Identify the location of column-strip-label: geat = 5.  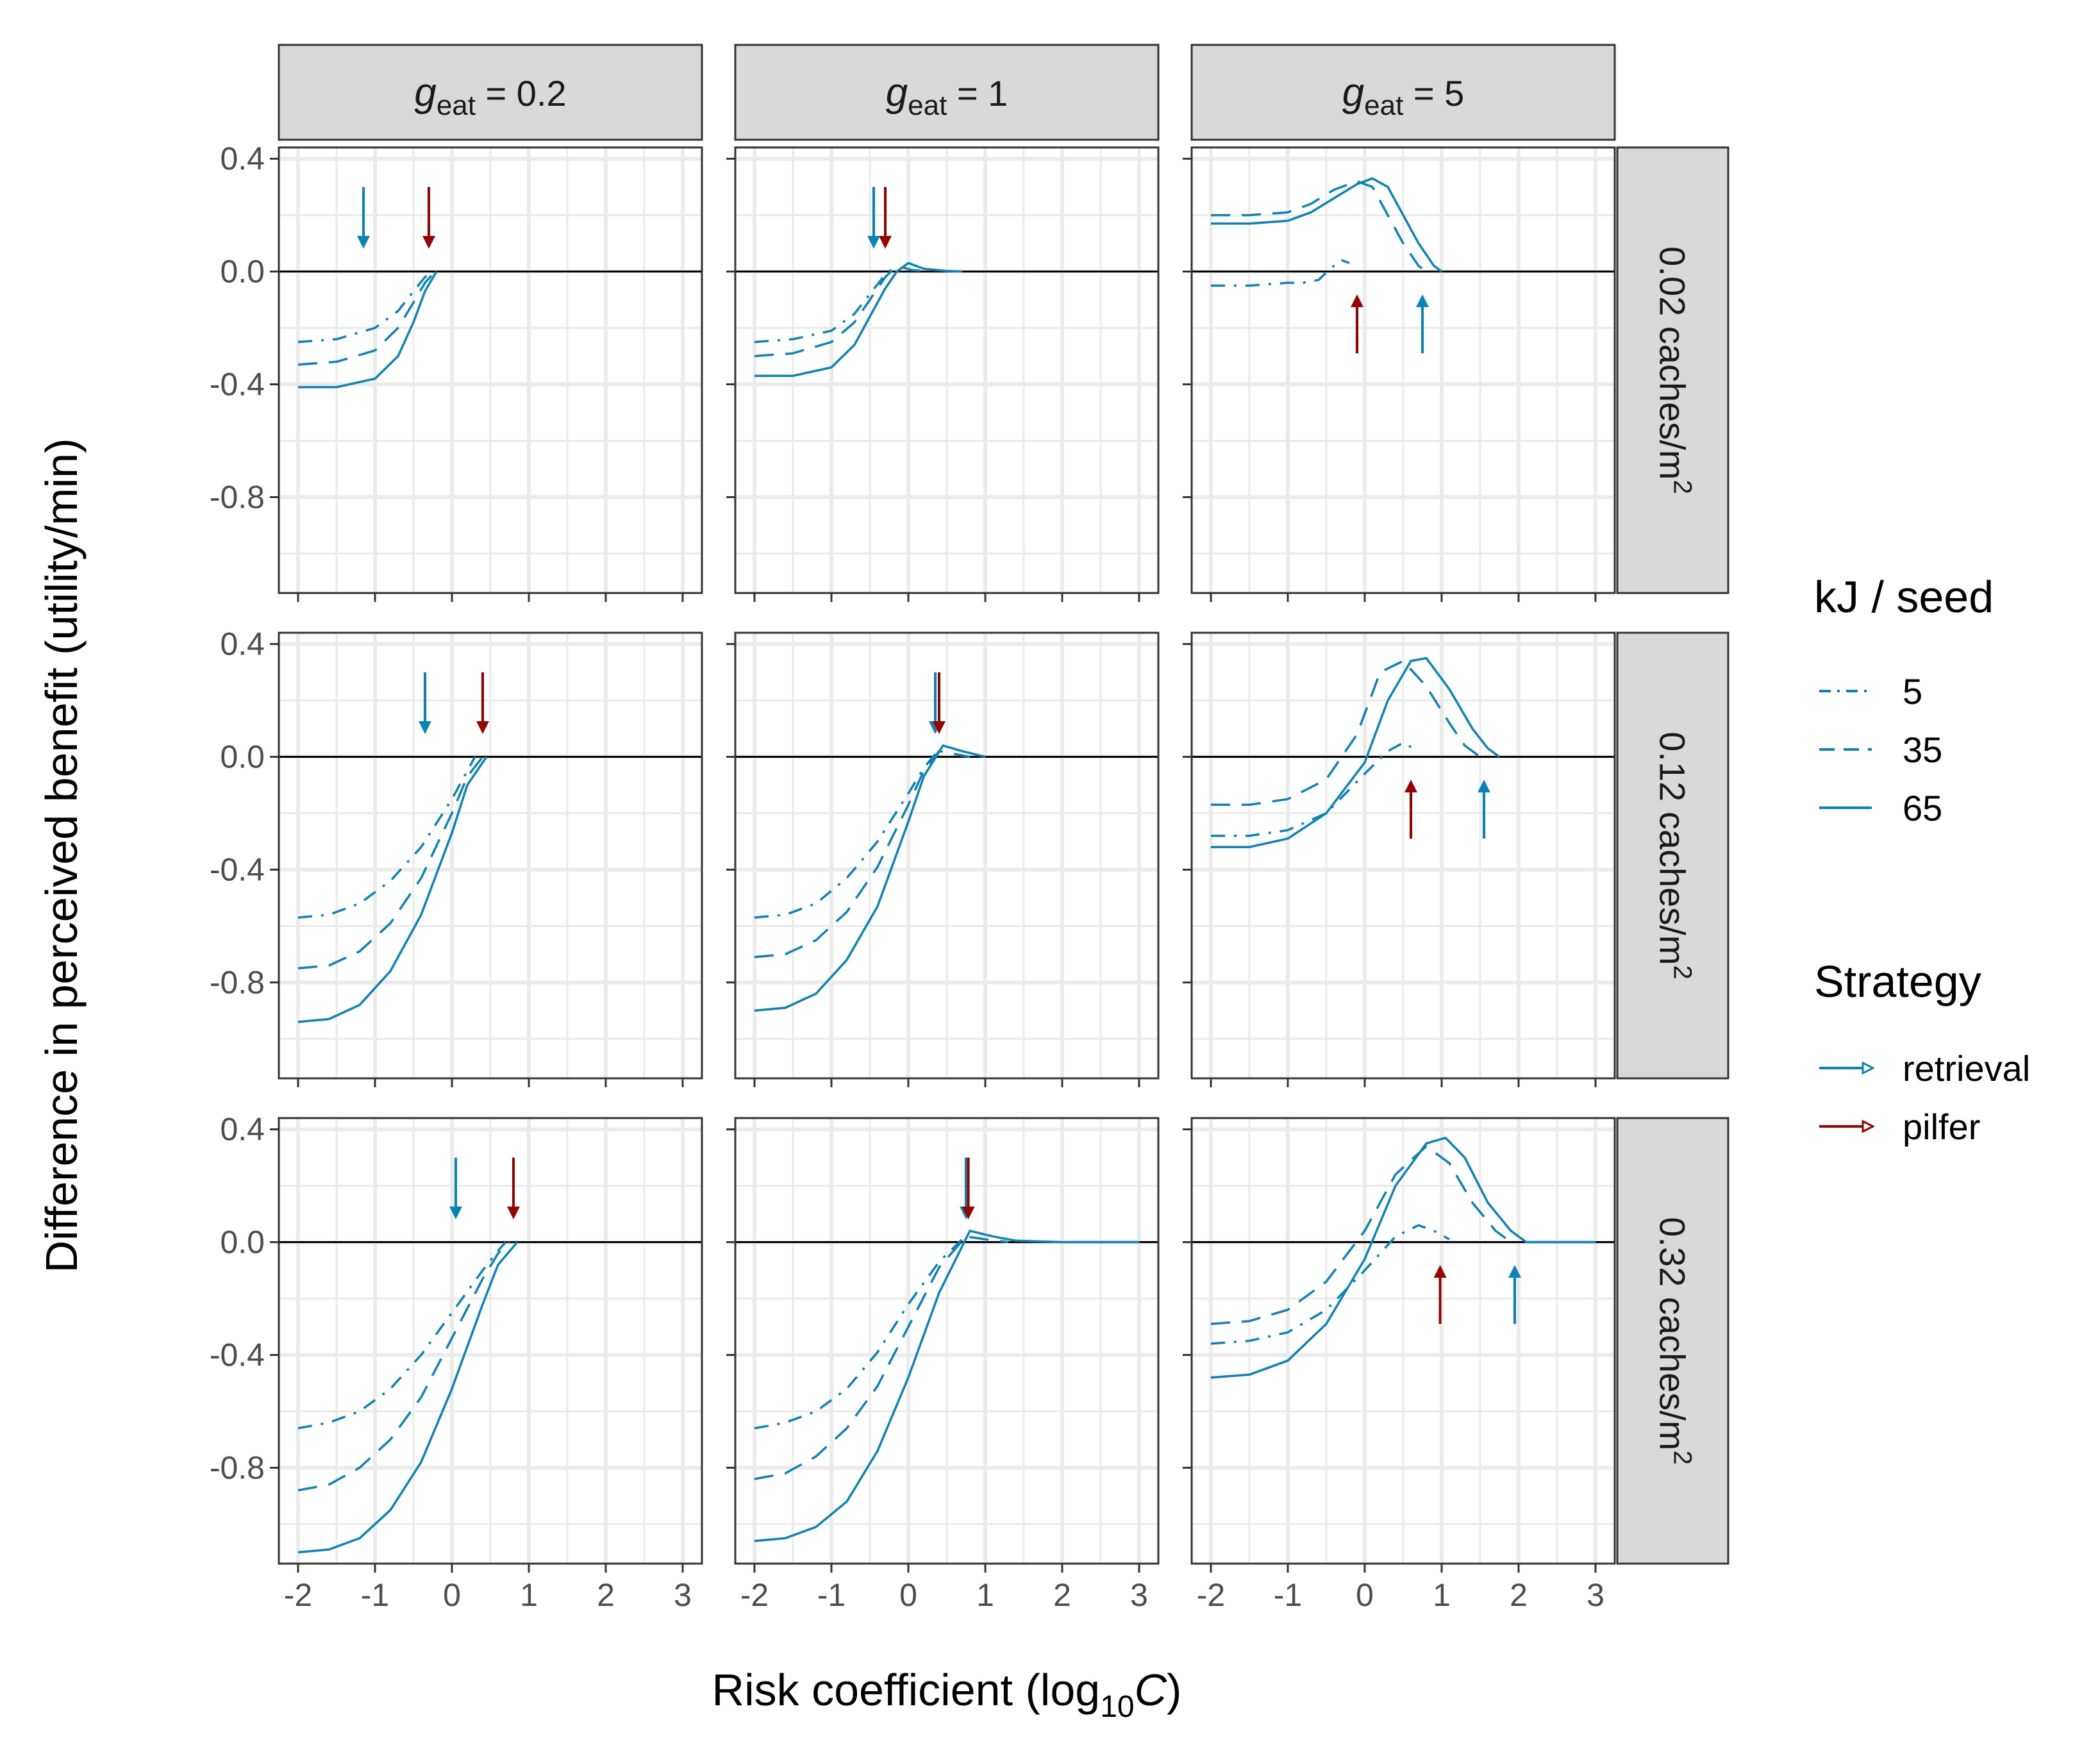
(1404, 96).